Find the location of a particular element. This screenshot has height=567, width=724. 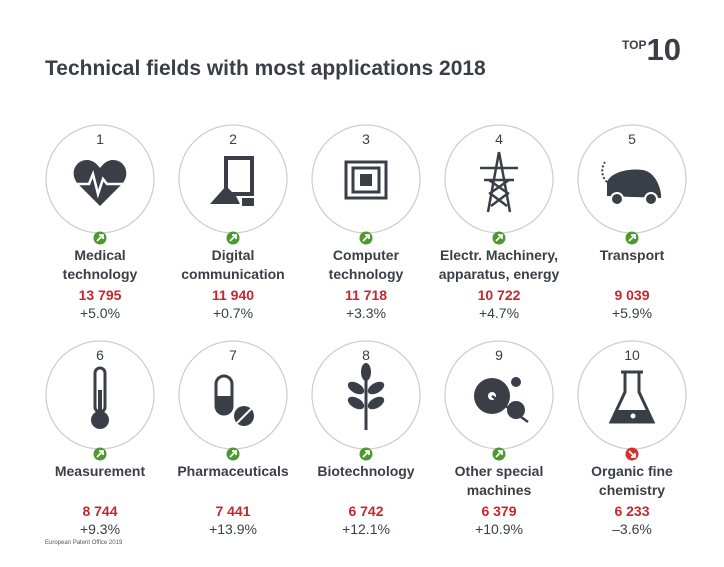

field-item: 8 Biotechnology 6 742 +12.1% is located at coordinates (366, 438).